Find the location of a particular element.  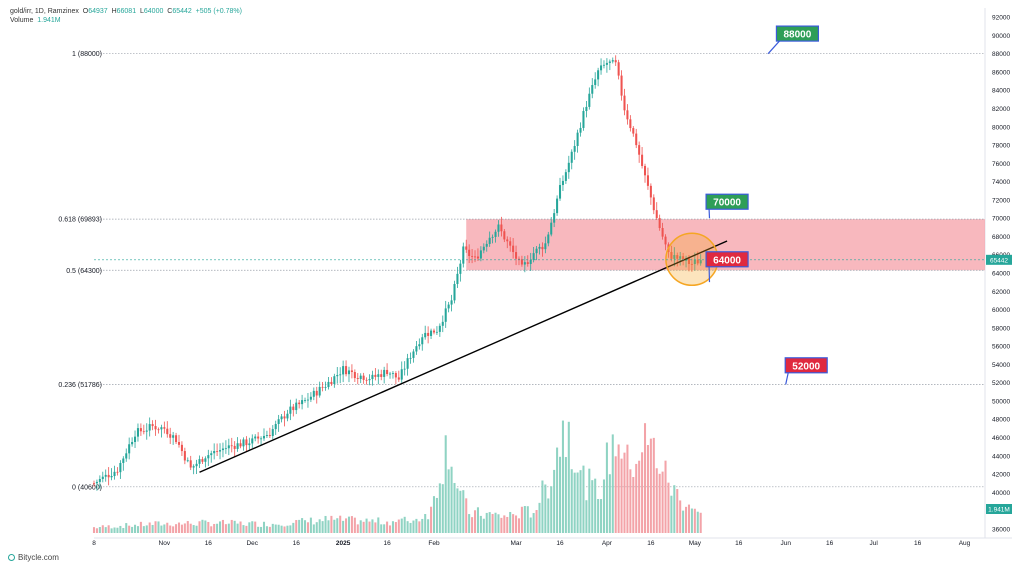

x-tick-label: 16 is located at coordinates (560, 543).